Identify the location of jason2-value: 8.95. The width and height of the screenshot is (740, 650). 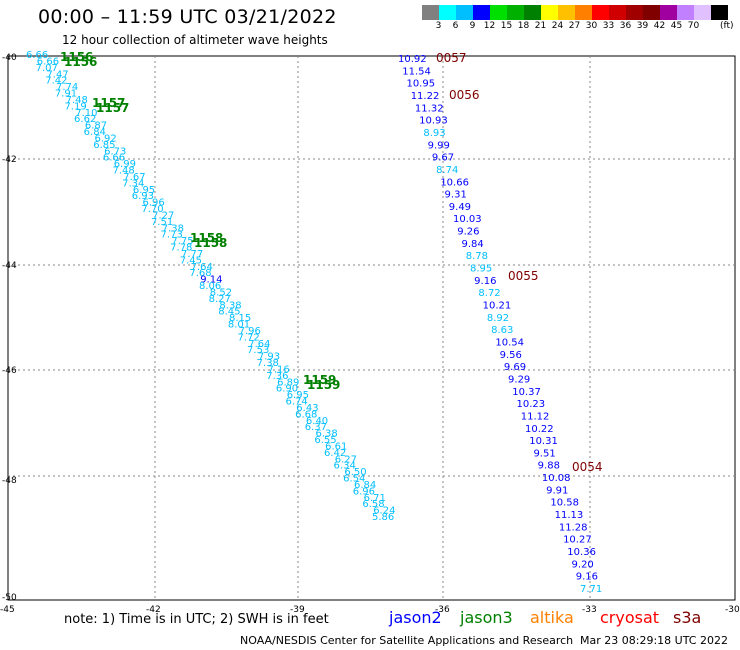
(481, 269).